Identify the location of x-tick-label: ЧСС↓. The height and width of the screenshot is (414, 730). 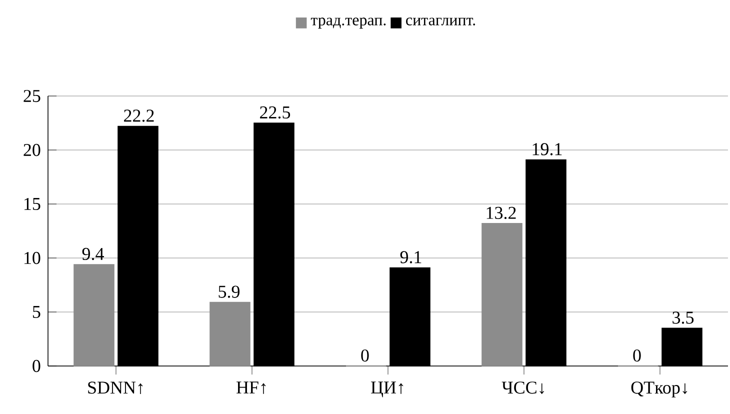
(523, 388).